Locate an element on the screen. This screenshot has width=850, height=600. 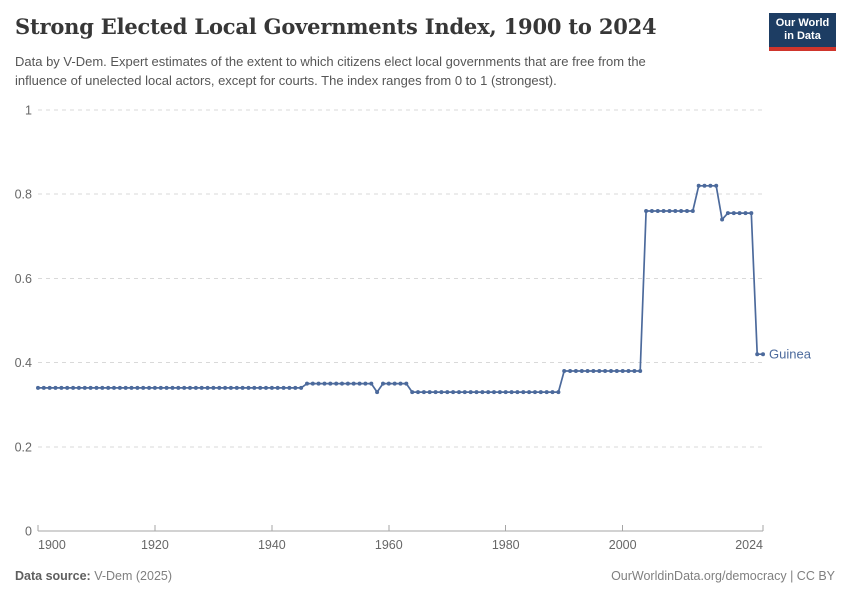
entity-label-guinea: Guinea is located at coordinates (790, 354).